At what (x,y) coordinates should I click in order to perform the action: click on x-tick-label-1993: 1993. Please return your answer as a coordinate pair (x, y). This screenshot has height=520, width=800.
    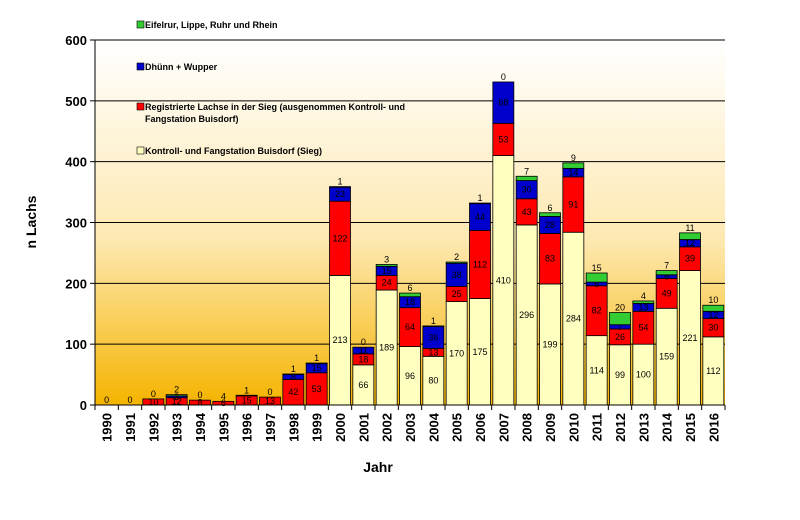
    Looking at the image, I should click on (177, 427).